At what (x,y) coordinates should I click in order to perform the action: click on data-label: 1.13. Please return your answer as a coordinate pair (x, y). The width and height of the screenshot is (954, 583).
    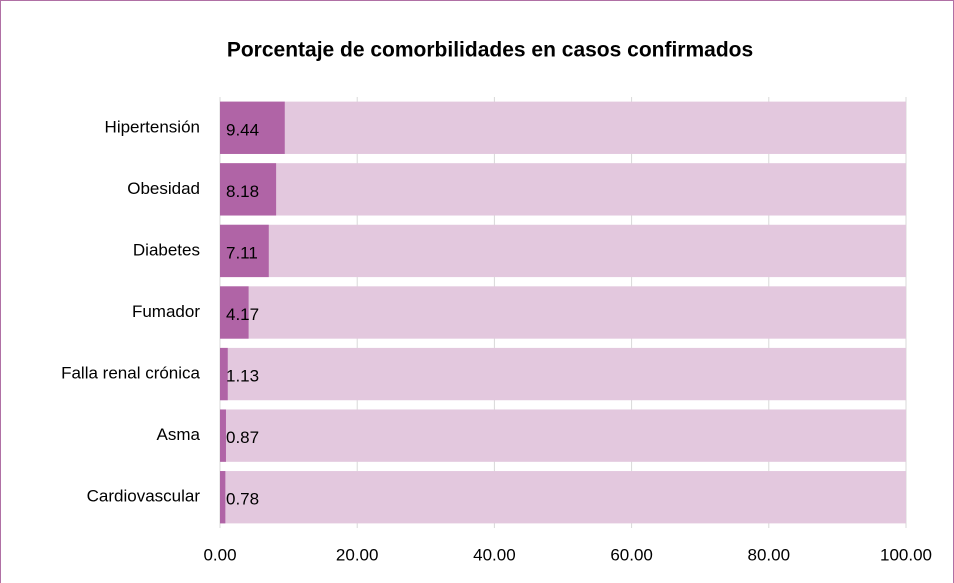
    Looking at the image, I should click on (242, 376).